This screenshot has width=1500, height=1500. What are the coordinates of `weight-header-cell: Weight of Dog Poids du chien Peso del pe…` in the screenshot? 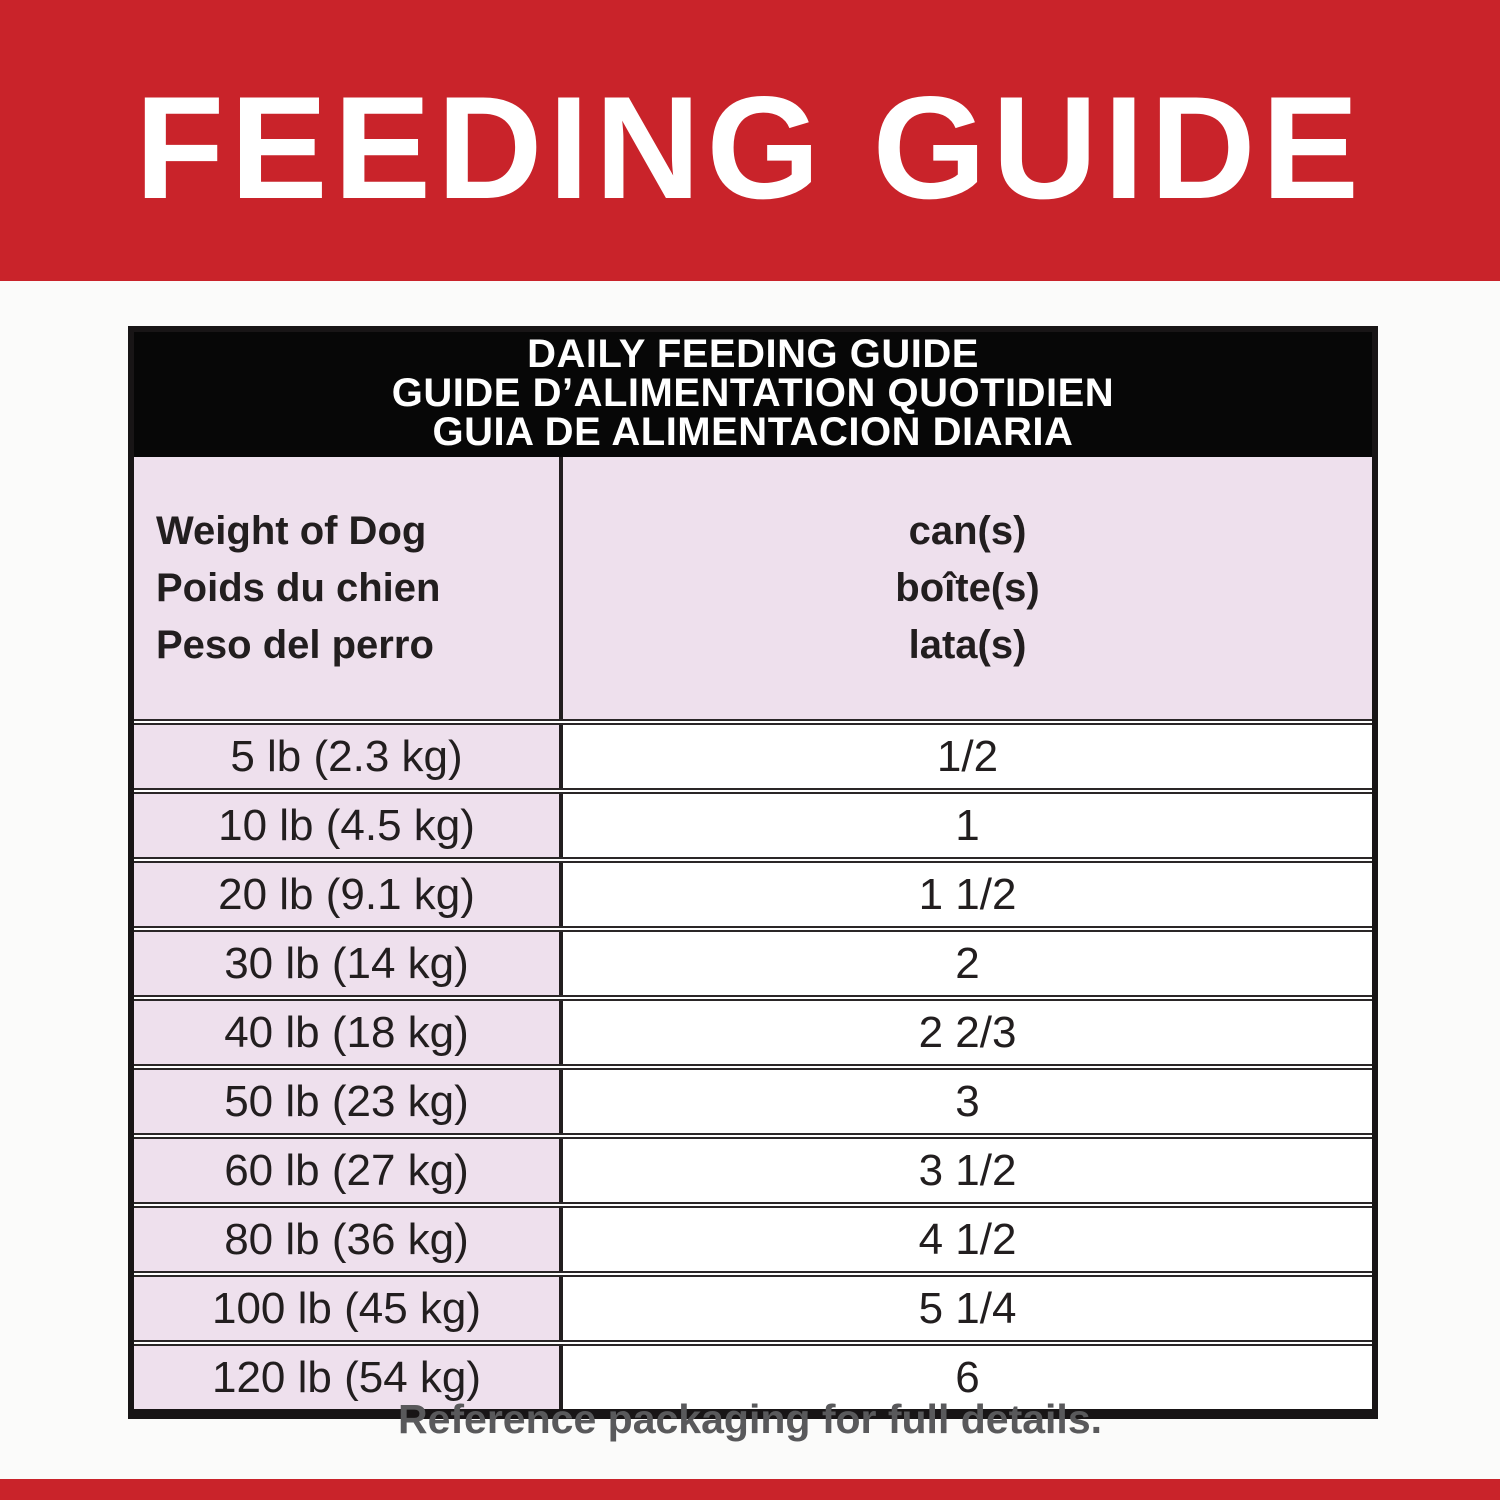 It's located at (348, 588).